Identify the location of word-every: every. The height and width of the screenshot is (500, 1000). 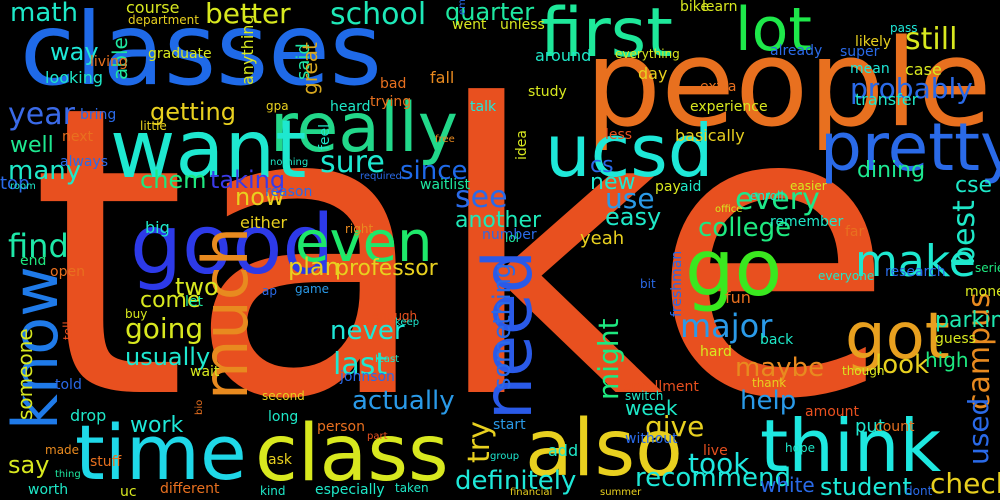
(777, 199).